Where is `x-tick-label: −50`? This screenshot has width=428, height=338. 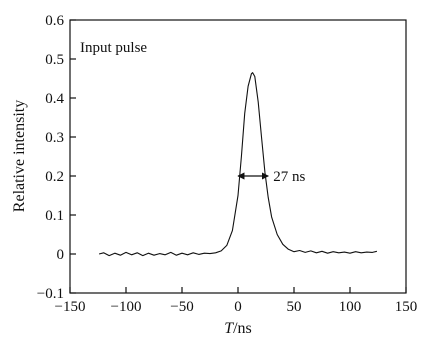
x-tick-label: −50 is located at coordinates (181, 307).